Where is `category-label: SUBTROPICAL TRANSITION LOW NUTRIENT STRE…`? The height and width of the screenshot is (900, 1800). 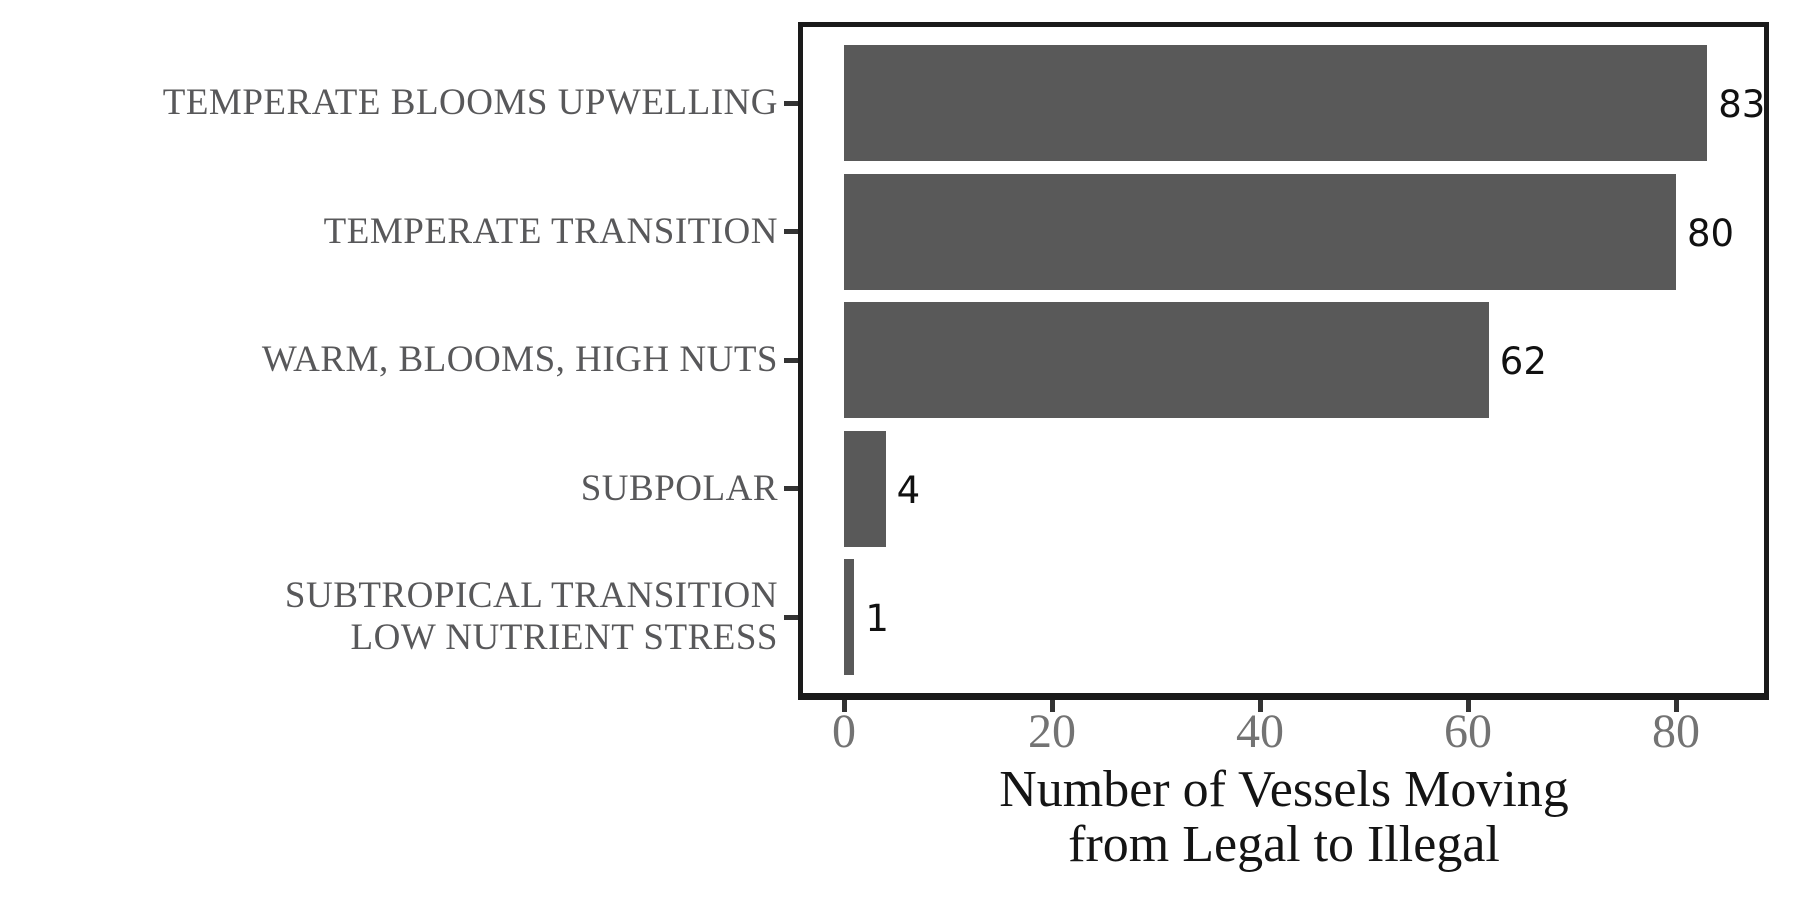 category-label: SUBTROPICAL TRANSITION LOW NUTRIENT STRE… is located at coordinates (531, 616).